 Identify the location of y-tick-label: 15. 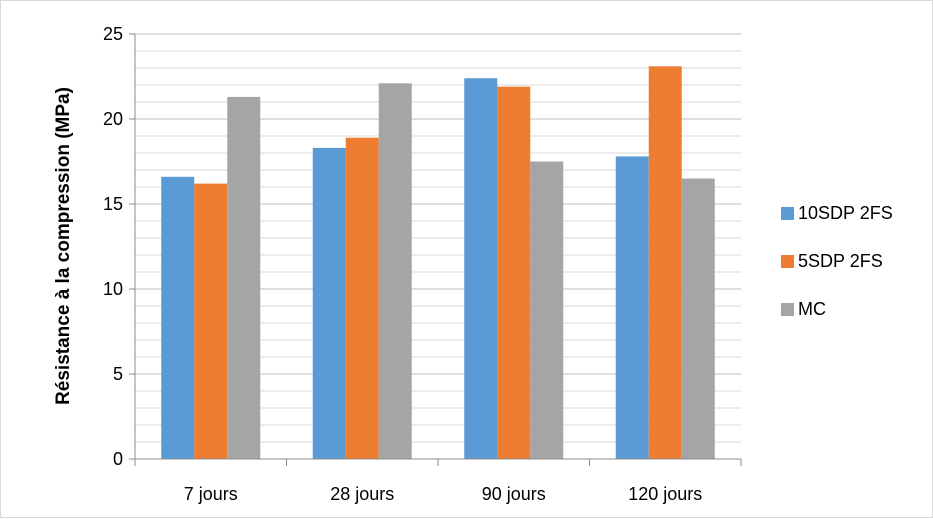
(113, 204).